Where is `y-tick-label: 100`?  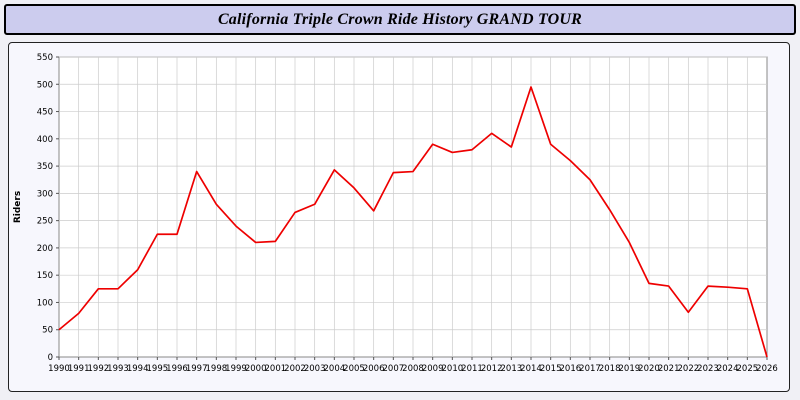 y-tick-label: 100 is located at coordinates (45, 303).